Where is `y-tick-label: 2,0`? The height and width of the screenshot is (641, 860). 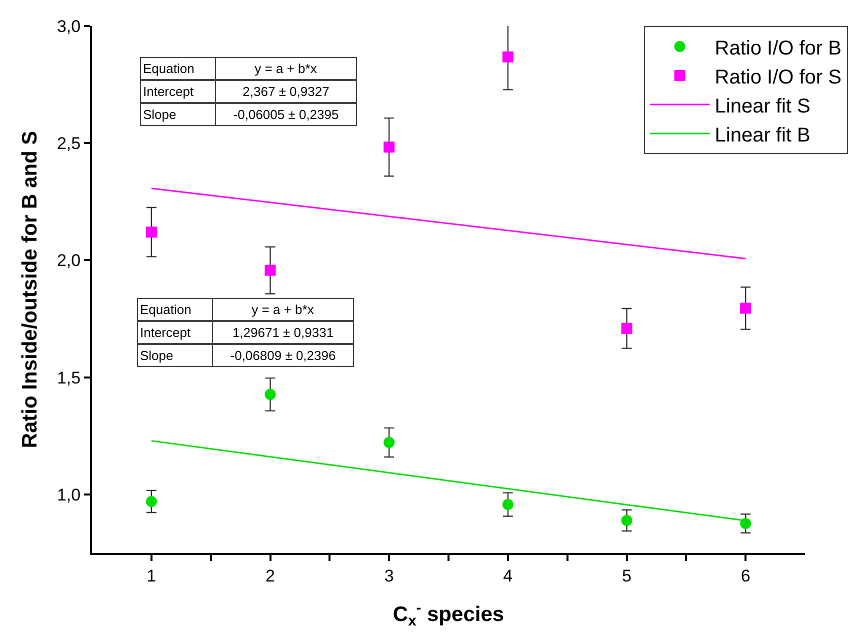
y-tick-label: 2,0 is located at coordinates (68, 260).